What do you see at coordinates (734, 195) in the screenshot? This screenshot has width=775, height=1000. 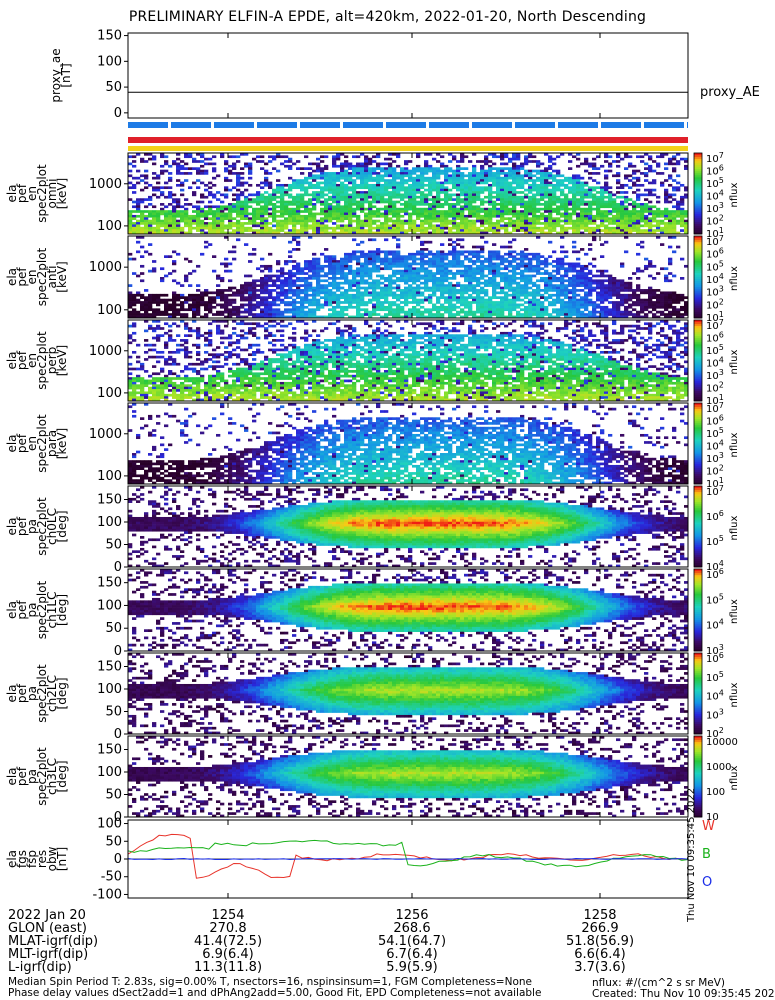 I see `colorbar-label: nflux` at bounding box center [734, 195].